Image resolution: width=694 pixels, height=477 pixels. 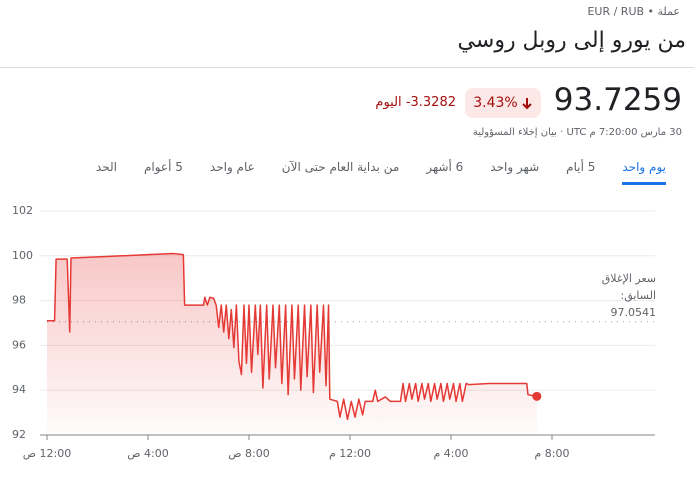 What do you see at coordinates (450, 453) in the screenshot?
I see `x-tick-label: 4:00 م` at bounding box center [450, 453].